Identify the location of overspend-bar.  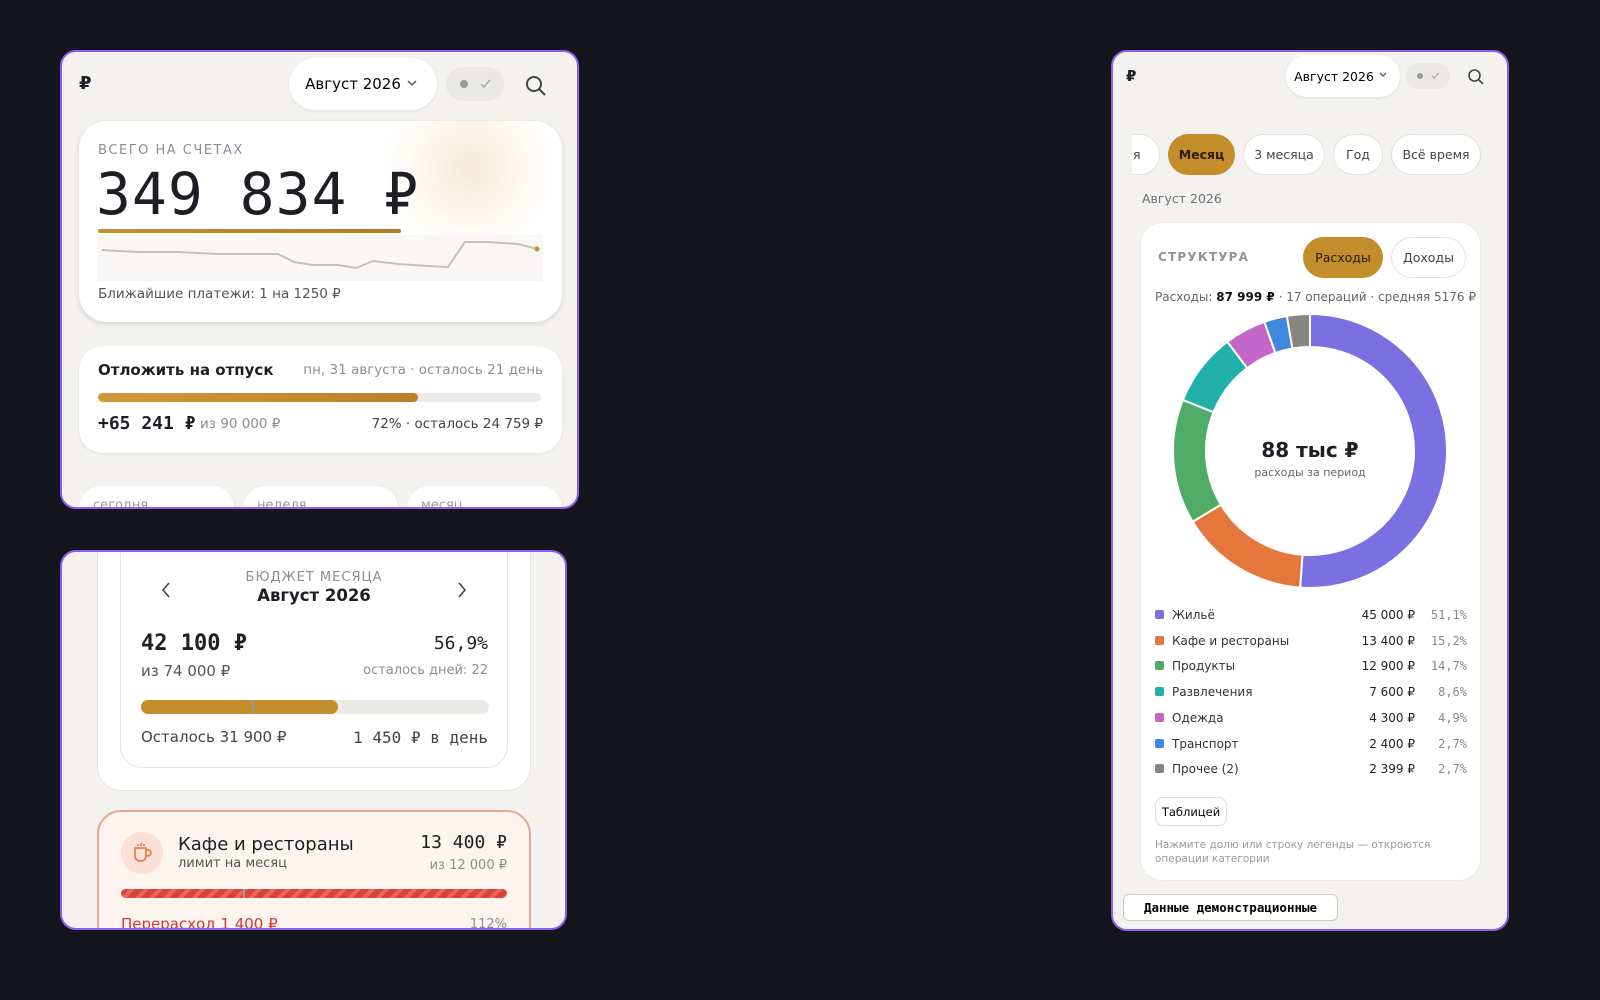
(314, 893).